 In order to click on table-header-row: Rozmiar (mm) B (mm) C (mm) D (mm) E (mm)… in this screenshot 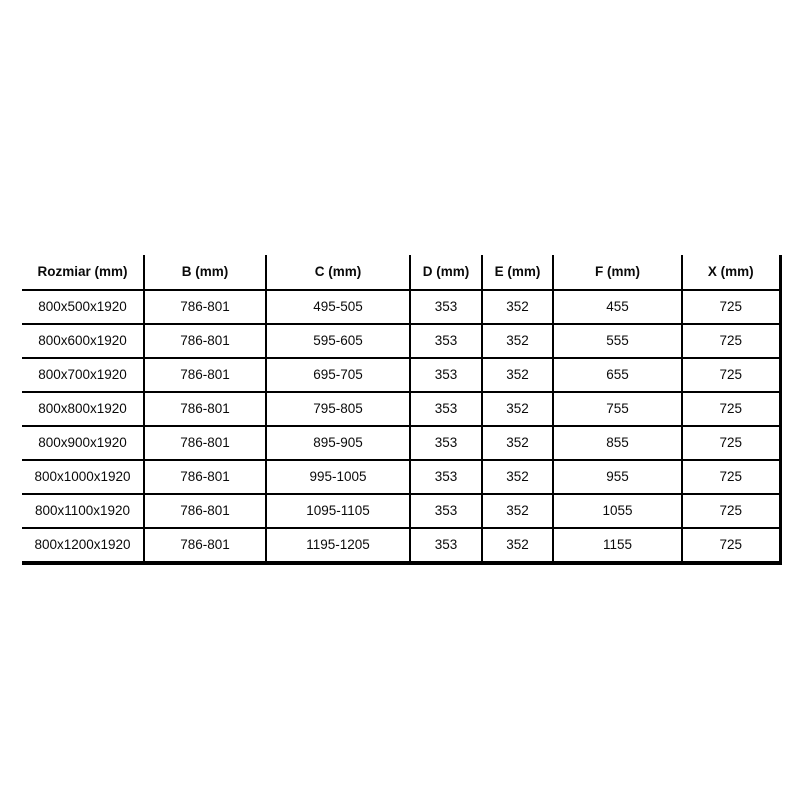, I will do `click(402, 273)`.